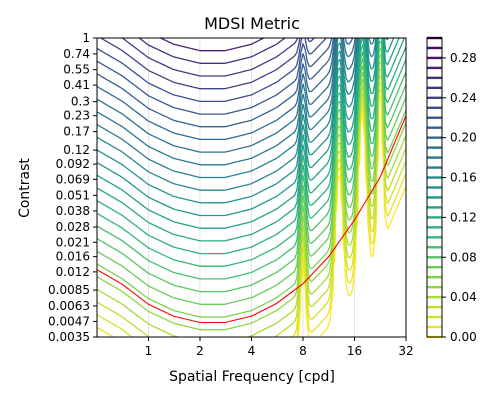 The width and height of the screenshot is (500, 400). I want to click on y-tick-label: 0.12, so click(76, 150).